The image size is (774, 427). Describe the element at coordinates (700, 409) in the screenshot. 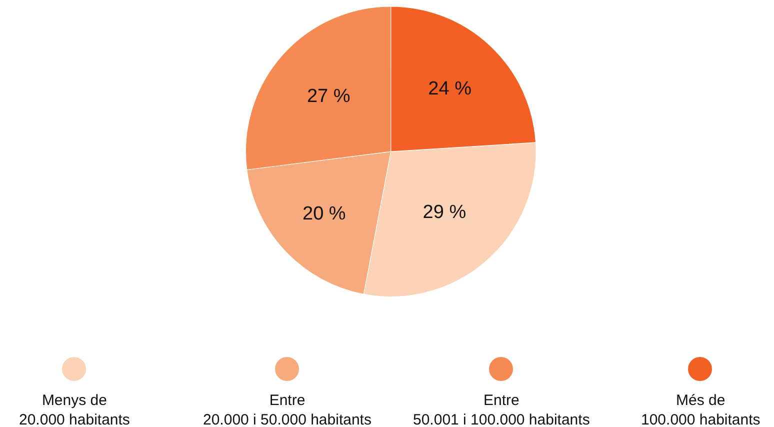

I see `legend-label: Més de 100.000 habitants` at that location.